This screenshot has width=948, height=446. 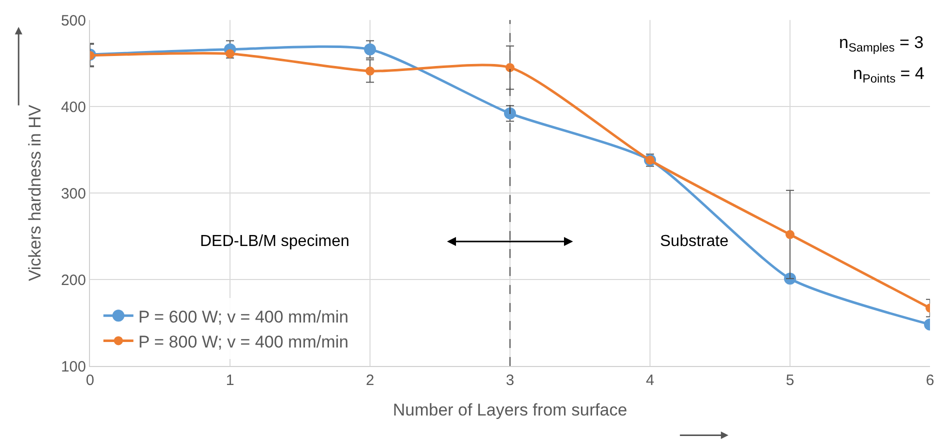 What do you see at coordinates (275, 241) in the screenshot?
I see `annotation: DED-LB/M specimen` at bounding box center [275, 241].